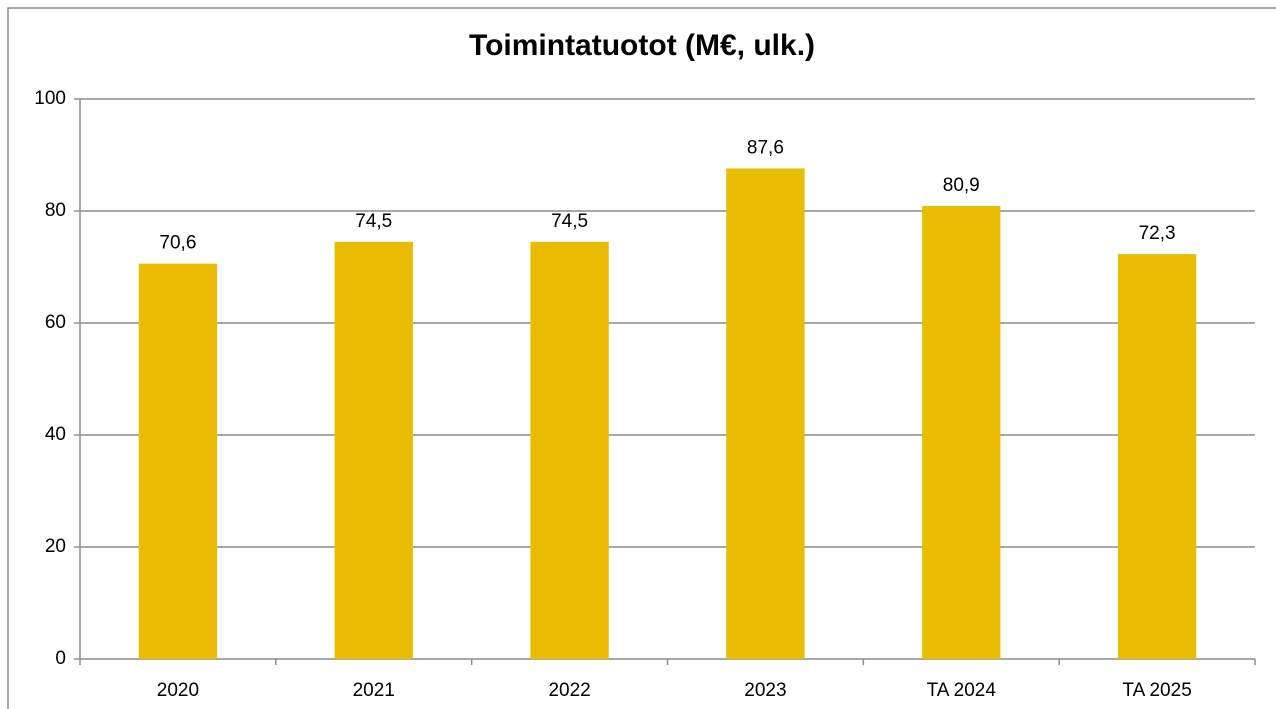 This screenshot has width=1276, height=709. I want to click on y-tick-label: 0, so click(60, 658).